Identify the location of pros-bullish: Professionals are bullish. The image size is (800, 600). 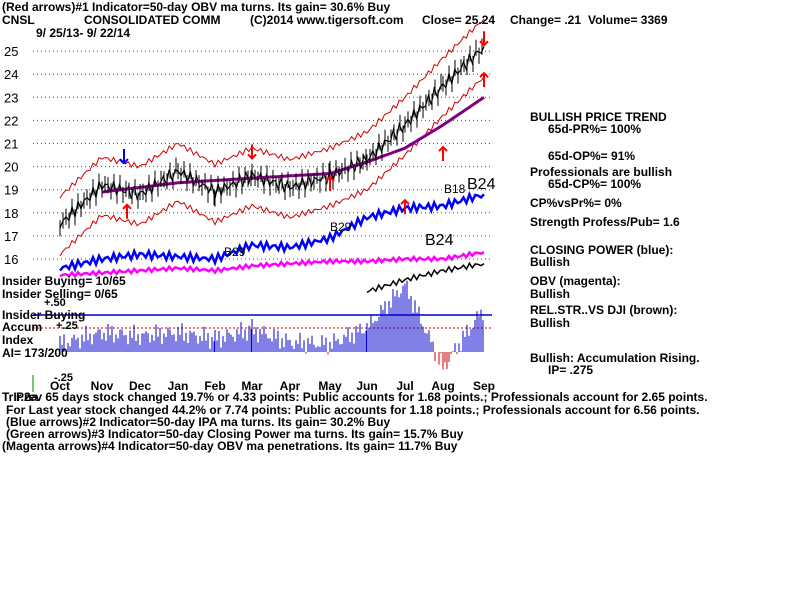
(601, 172).